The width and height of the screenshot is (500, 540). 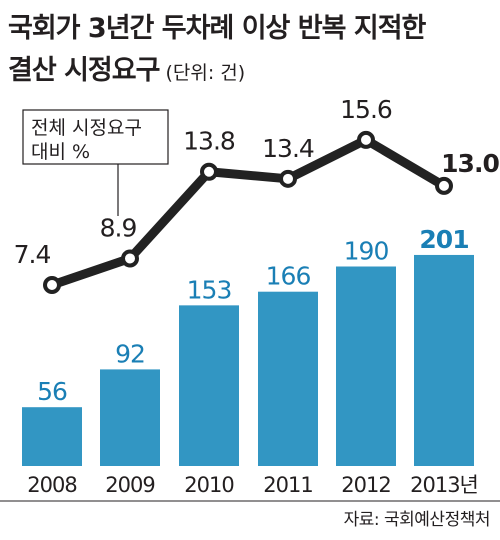 What do you see at coordinates (118, 227) in the screenshot?
I see `line-value-label: 8.9` at bounding box center [118, 227].